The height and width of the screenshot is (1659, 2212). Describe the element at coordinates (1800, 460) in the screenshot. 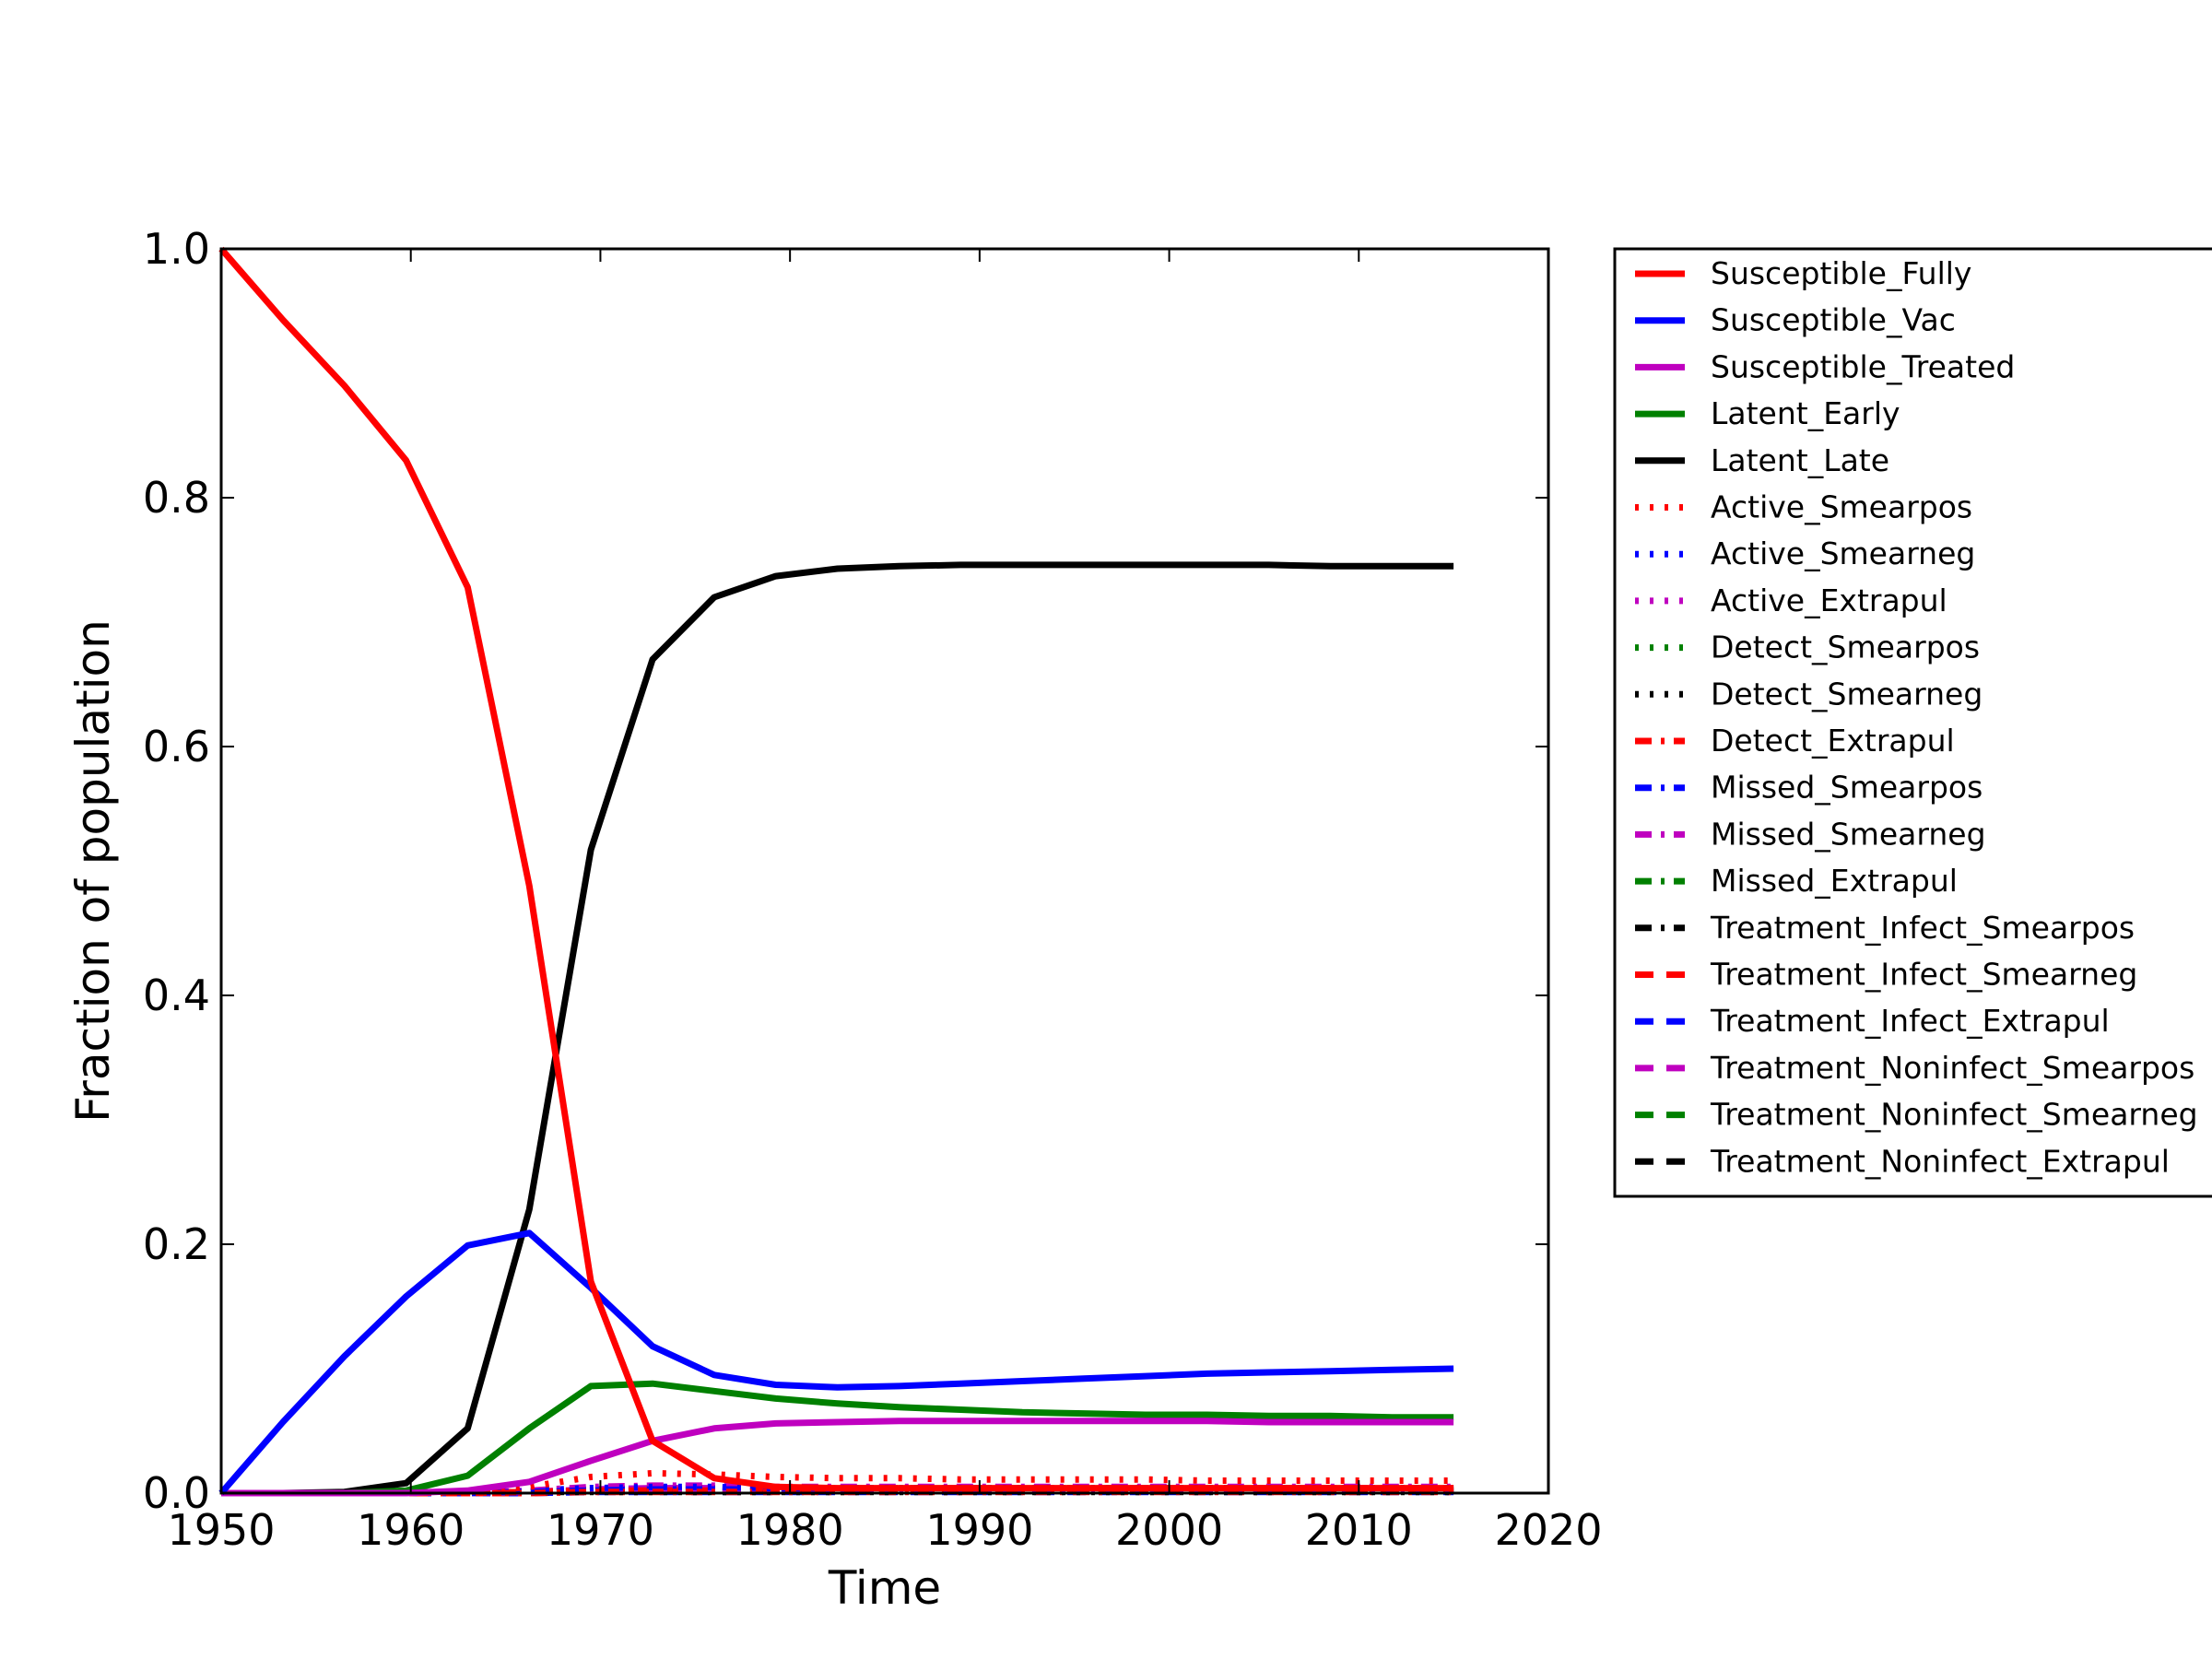

I see `legend-label: Latent_Late` at that location.